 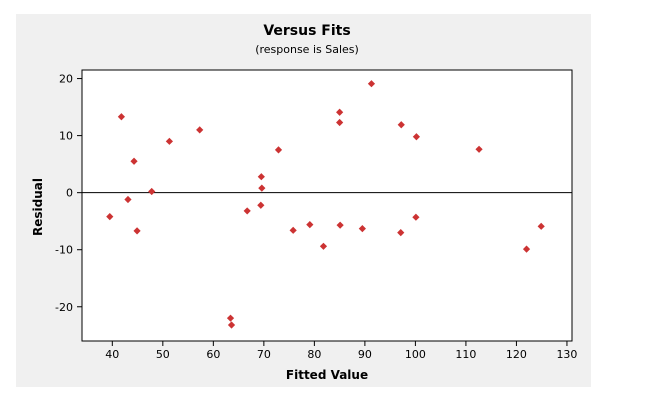 I want to click on y-tick-label: 0, so click(x=69, y=193).